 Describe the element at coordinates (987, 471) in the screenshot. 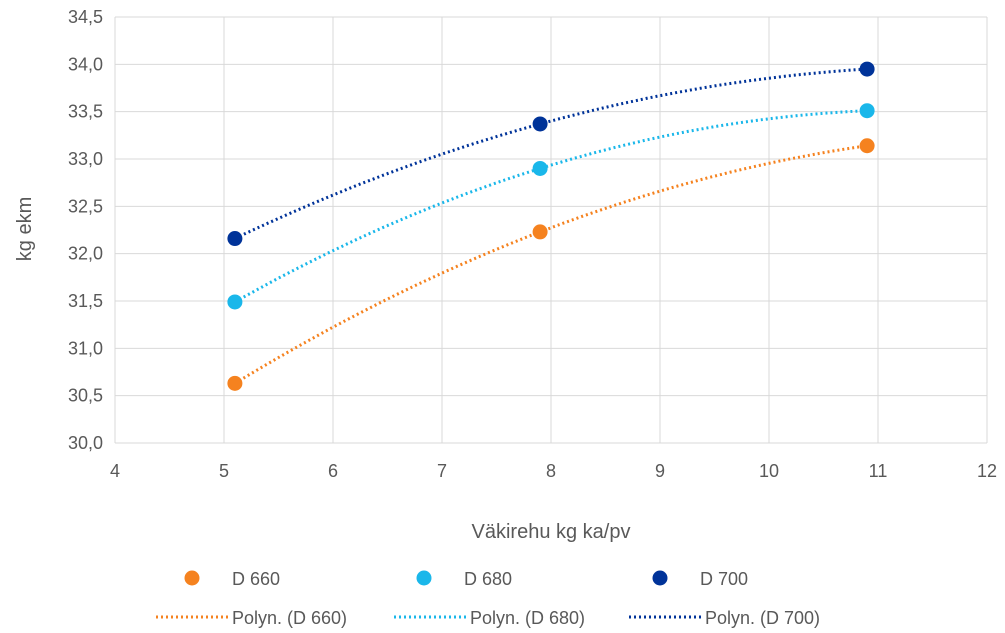

I see `x-tick-label: 12` at that location.